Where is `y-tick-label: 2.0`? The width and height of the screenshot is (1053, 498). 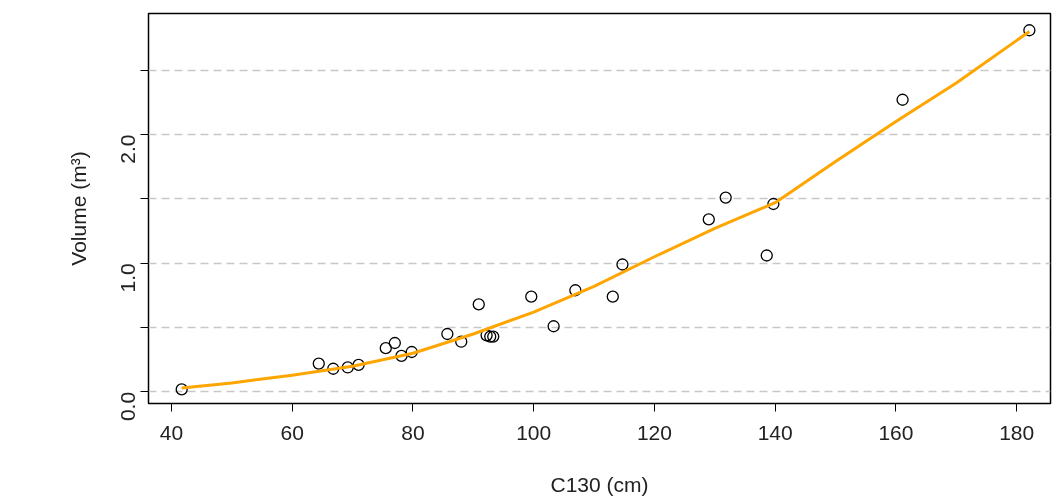 y-tick-label: 2.0 is located at coordinates (128, 149).